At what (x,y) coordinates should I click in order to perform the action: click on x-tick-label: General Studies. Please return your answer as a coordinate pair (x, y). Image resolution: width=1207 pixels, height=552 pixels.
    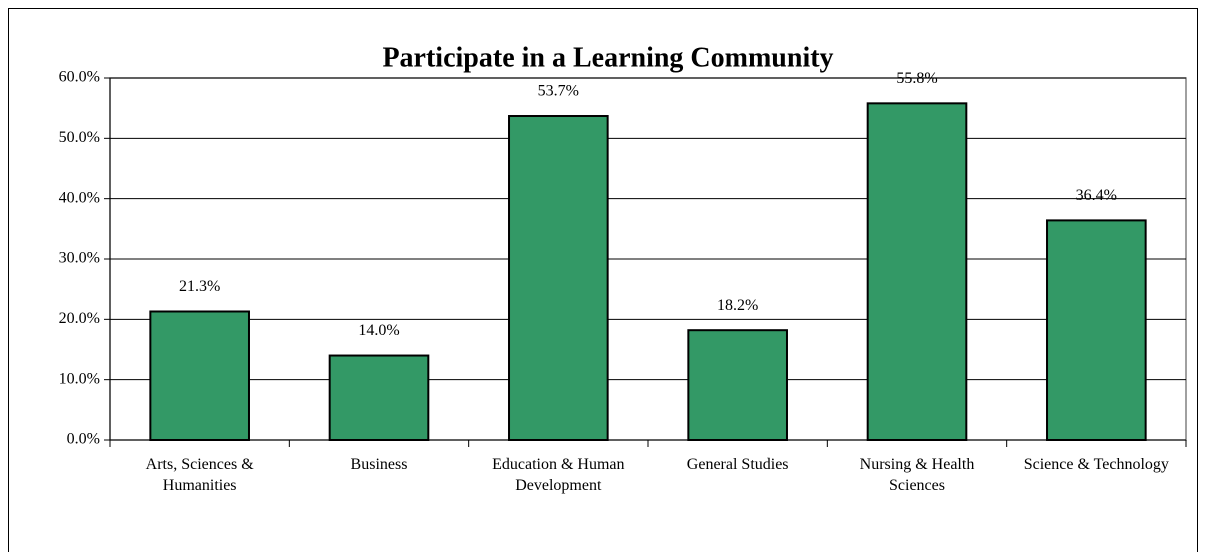
    Looking at the image, I should click on (737, 464).